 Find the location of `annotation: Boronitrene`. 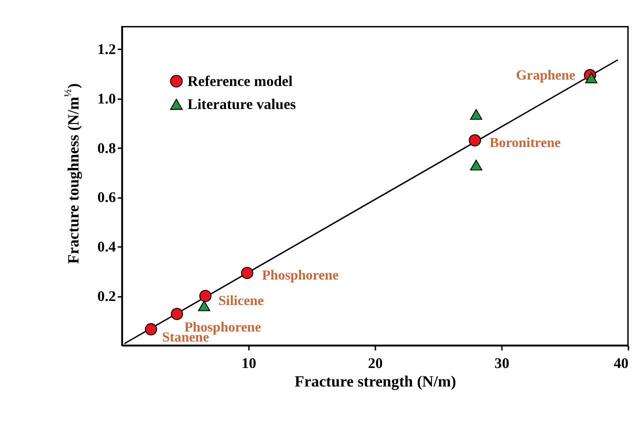

annotation: Boronitrene is located at coordinates (525, 142).